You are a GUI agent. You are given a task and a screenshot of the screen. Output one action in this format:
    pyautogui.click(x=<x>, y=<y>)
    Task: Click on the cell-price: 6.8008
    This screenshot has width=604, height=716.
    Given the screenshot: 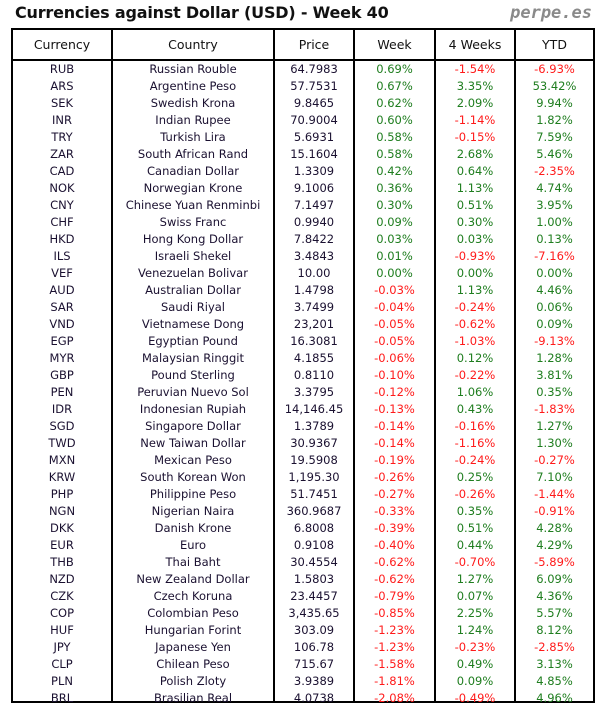 What is the action you would take?
    pyautogui.click(x=314, y=528)
    